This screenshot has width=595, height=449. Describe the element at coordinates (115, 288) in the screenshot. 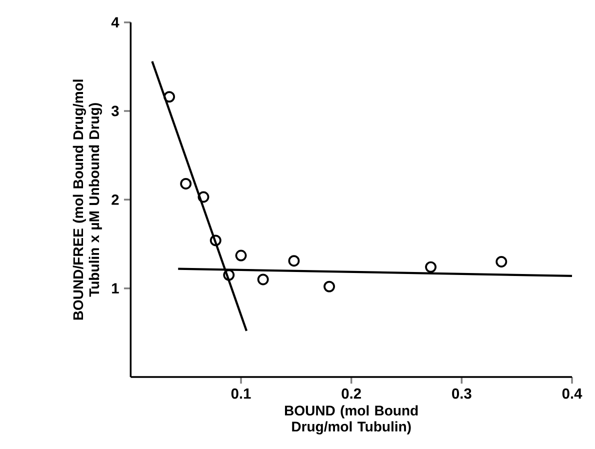

I see `y-tick-label: 1` at that location.